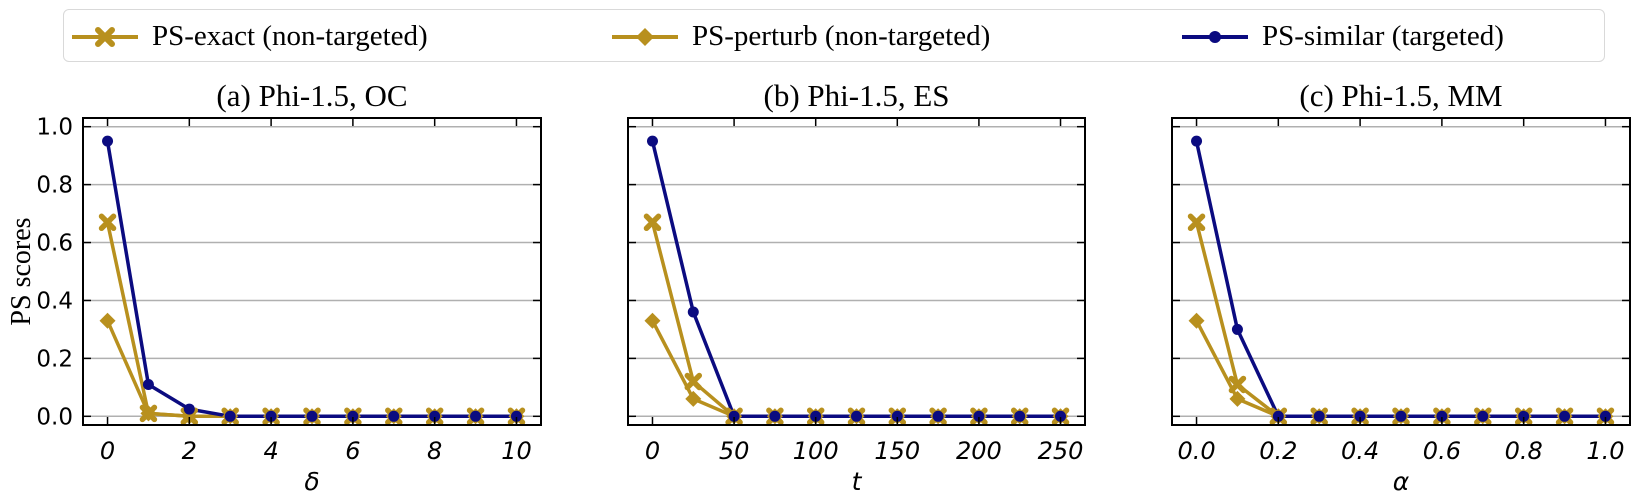 Image resolution: width=1645 pixels, height=495 pixels. What do you see at coordinates (1278, 451) in the screenshot?
I see `x-tick-label: 0.2` at bounding box center [1278, 451].